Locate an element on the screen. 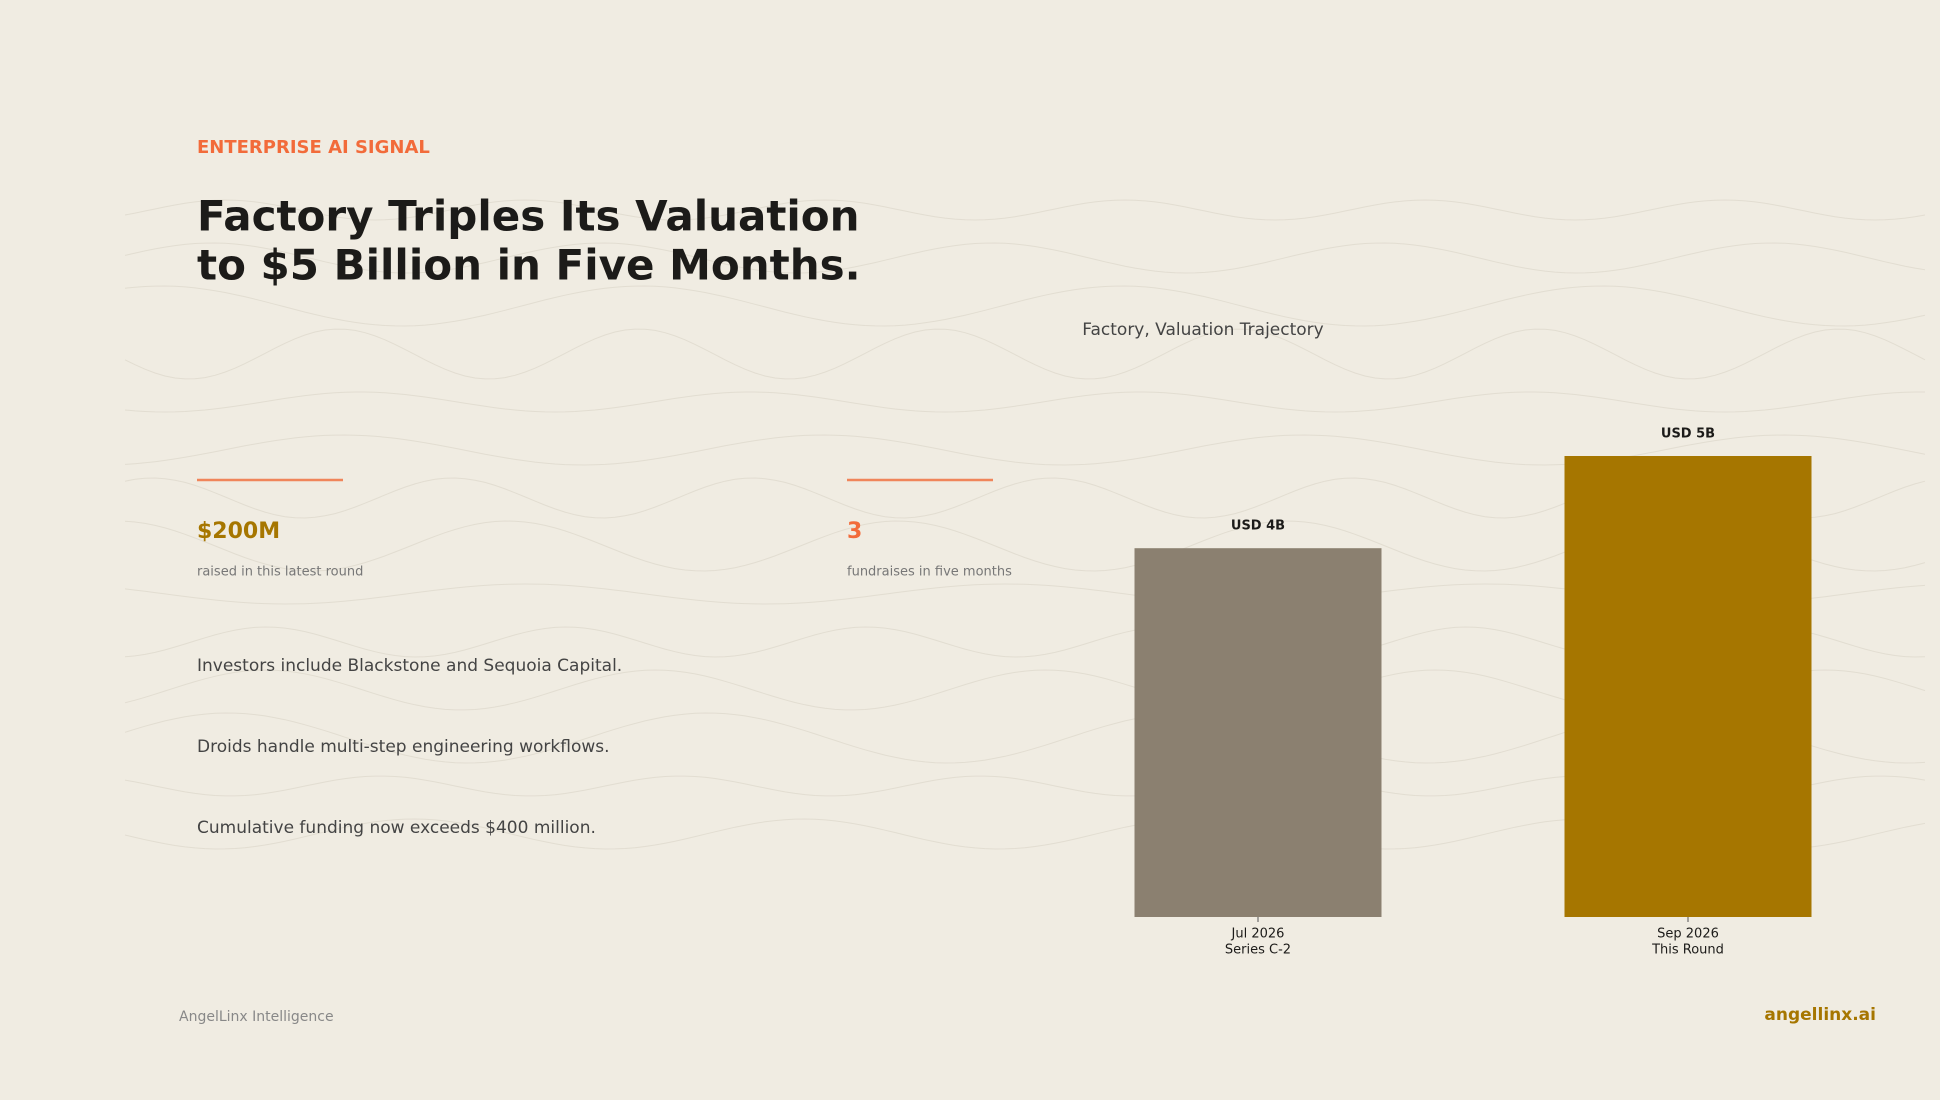 This screenshot has width=1940, height=1100. stat-value: 3 is located at coordinates (854, 531).